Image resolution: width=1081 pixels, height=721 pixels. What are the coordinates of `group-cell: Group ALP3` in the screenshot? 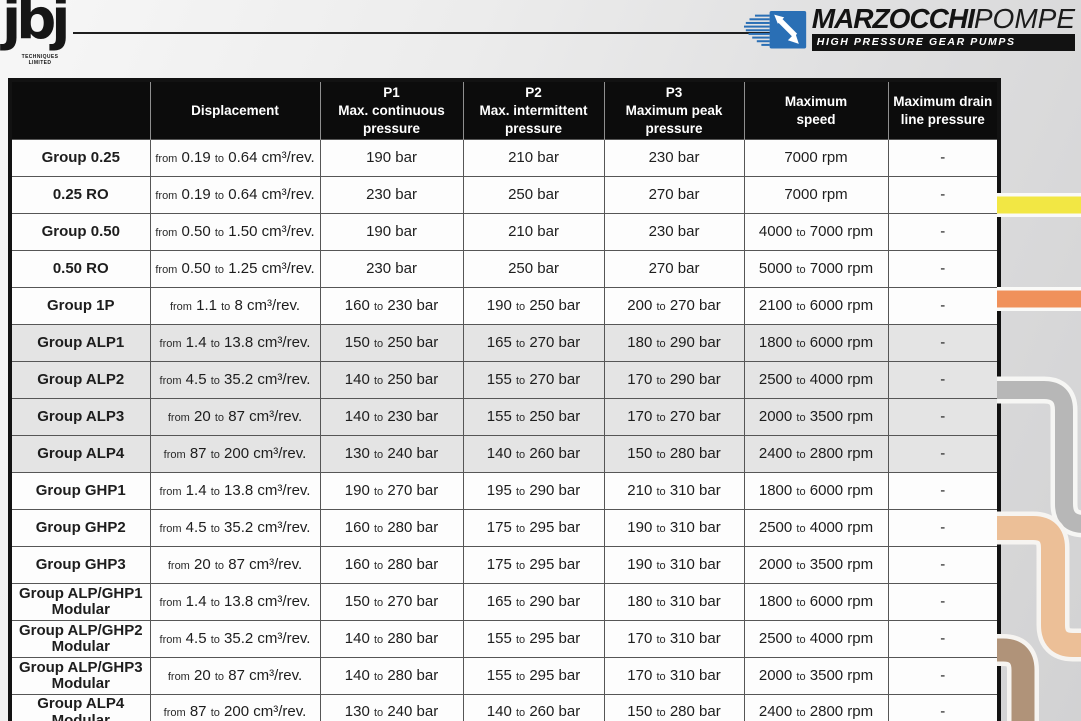 It's located at (80, 417).